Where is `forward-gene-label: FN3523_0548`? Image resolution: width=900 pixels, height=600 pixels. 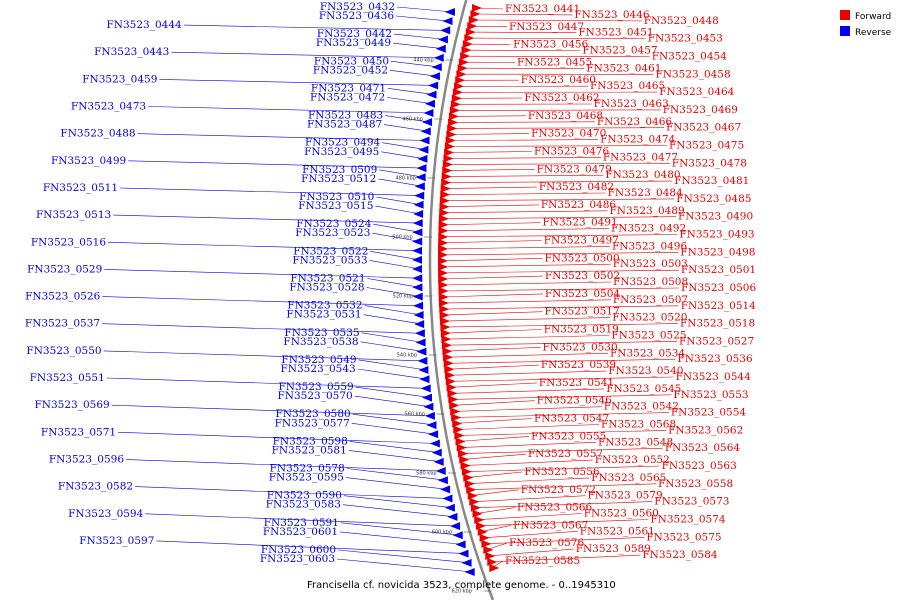 forward-gene-label: FN3523_0548 is located at coordinates (635, 442).